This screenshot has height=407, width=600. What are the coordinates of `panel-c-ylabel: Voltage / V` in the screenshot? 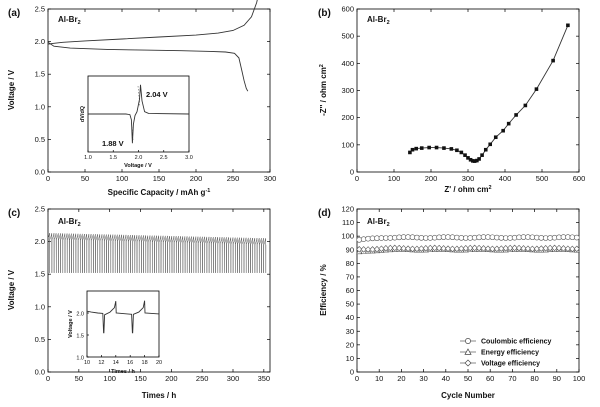 It's located at (11, 289).